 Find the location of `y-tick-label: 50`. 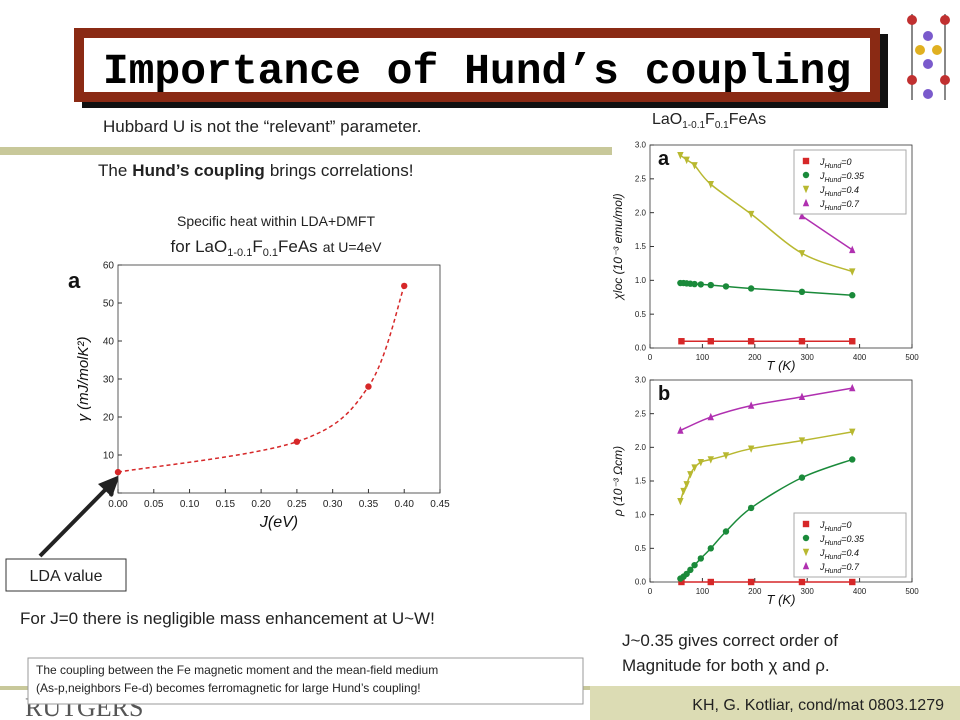

y-tick-label: 50 is located at coordinates (109, 303).